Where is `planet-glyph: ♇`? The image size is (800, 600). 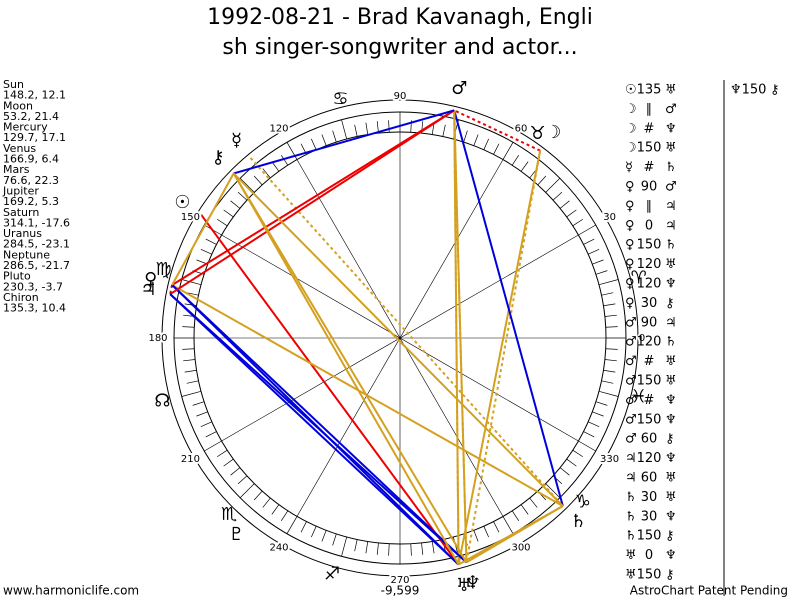 planet-glyph: ♇ is located at coordinates (236, 534).